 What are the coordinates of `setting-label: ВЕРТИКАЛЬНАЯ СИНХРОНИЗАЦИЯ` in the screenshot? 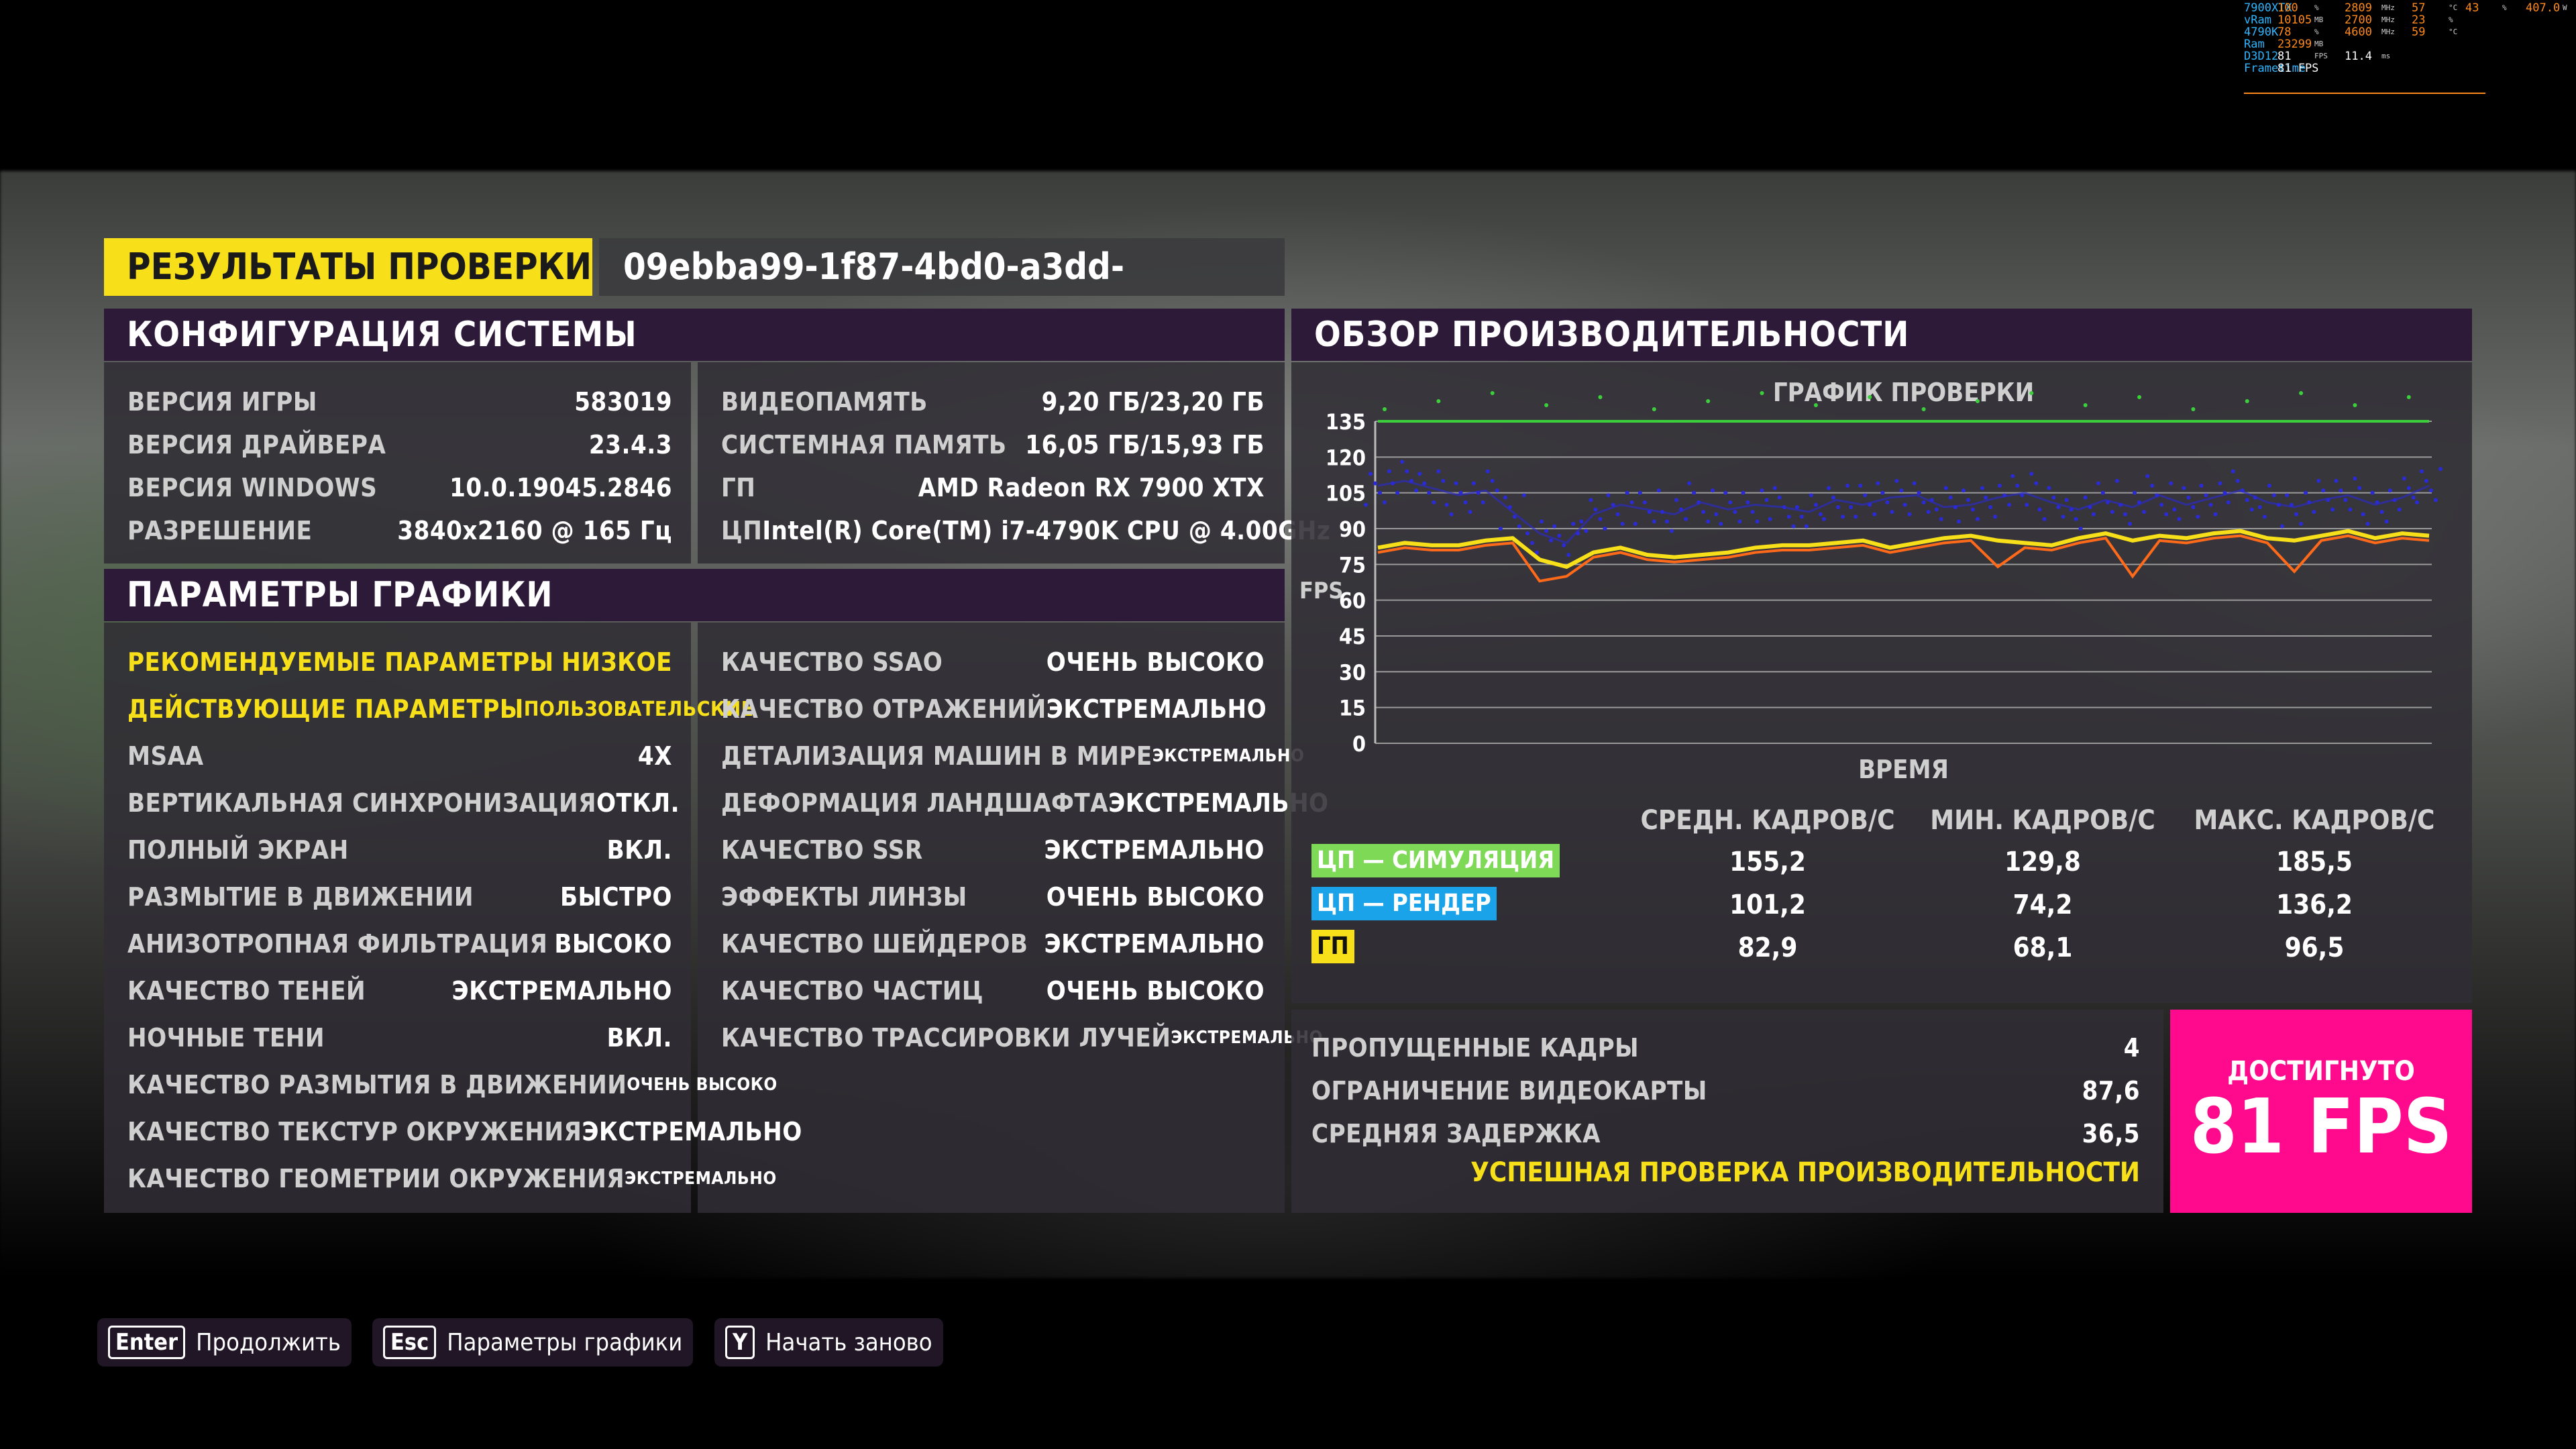 It's located at (361, 803).